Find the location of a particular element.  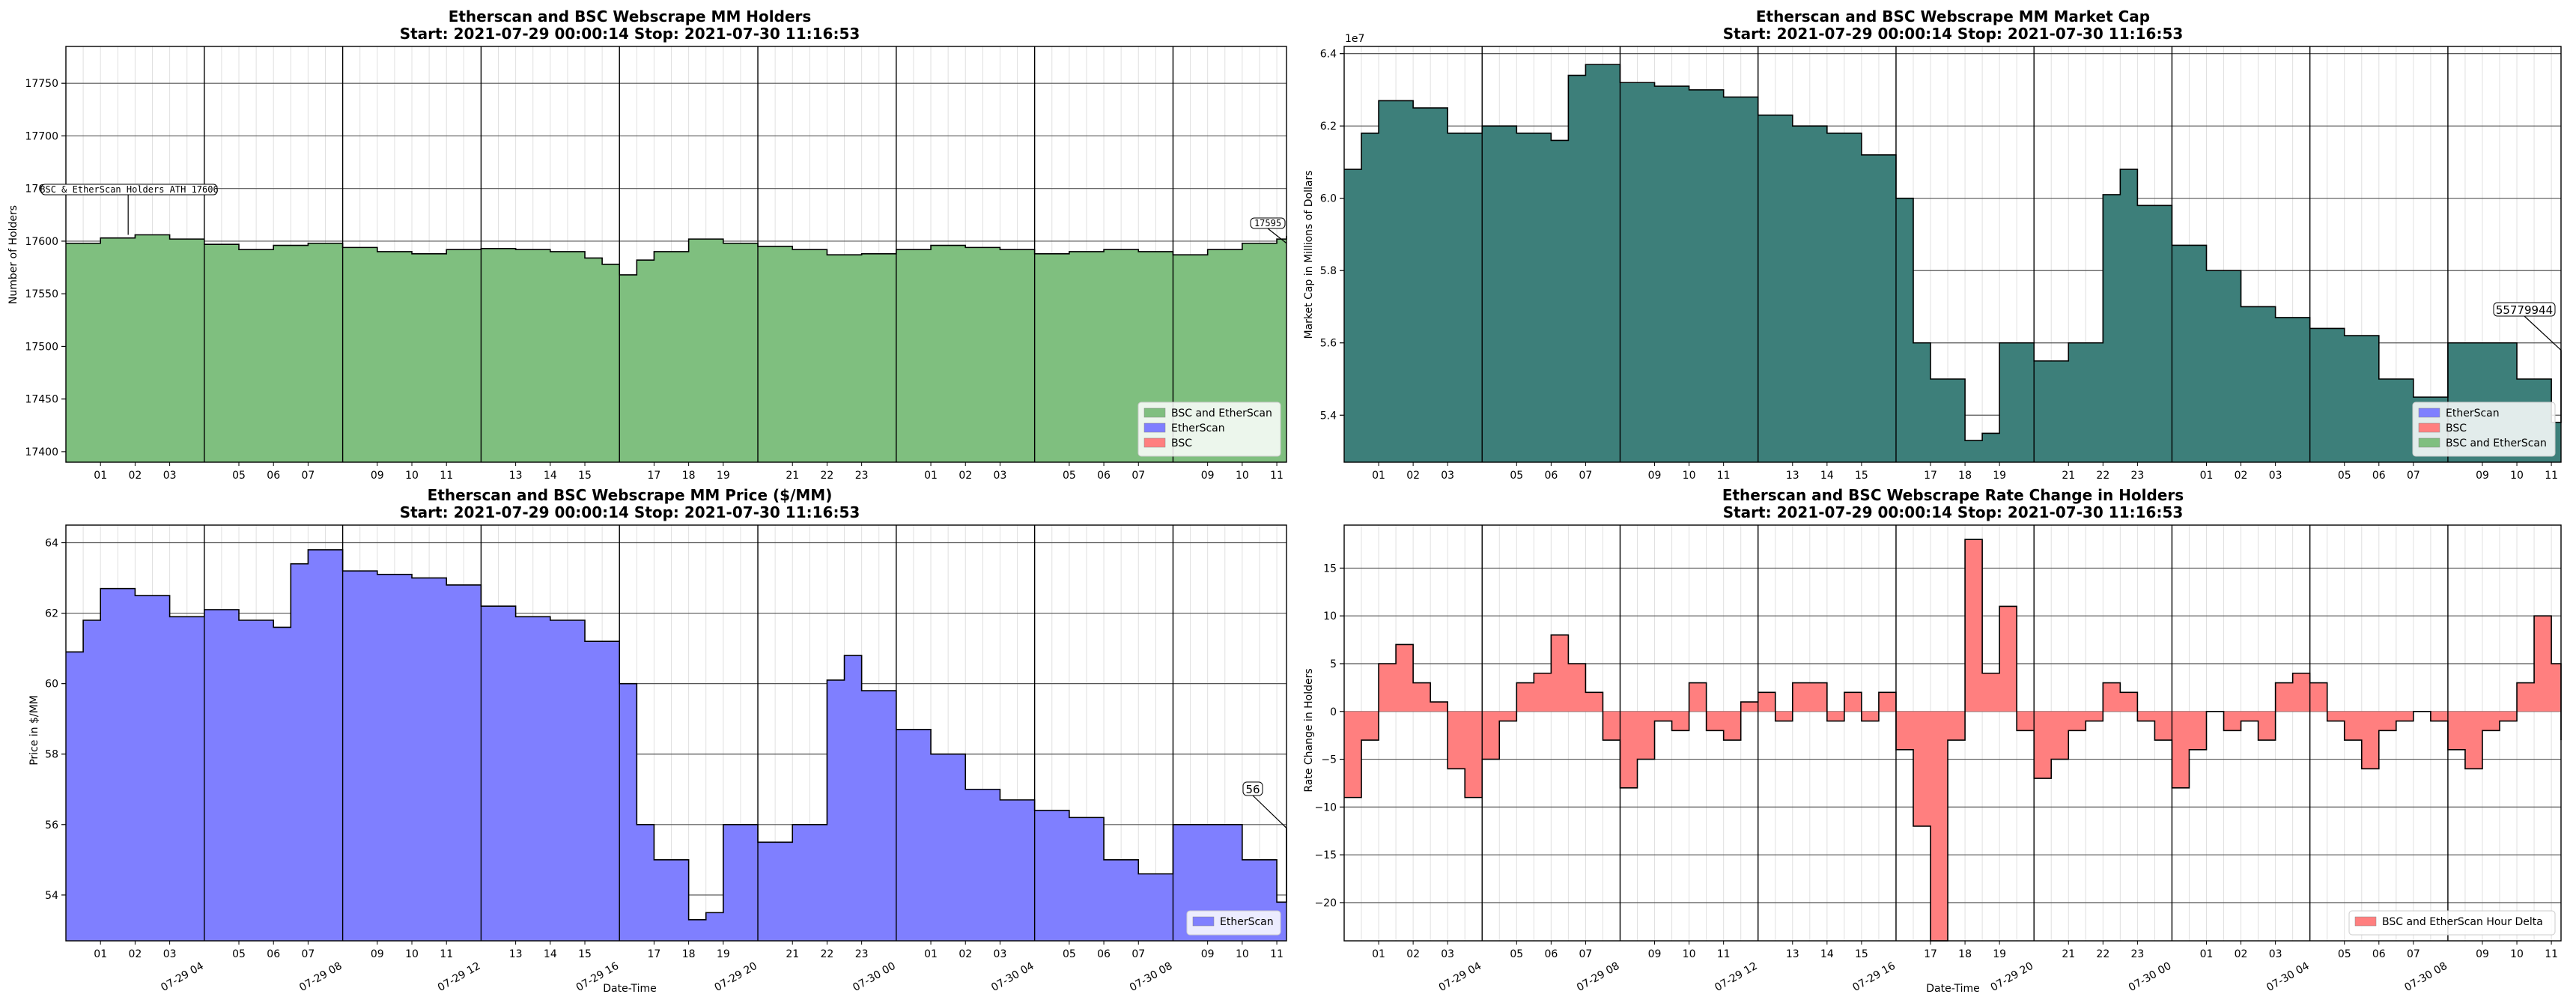

y-tick-label: 17550 is located at coordinates (41, 294).